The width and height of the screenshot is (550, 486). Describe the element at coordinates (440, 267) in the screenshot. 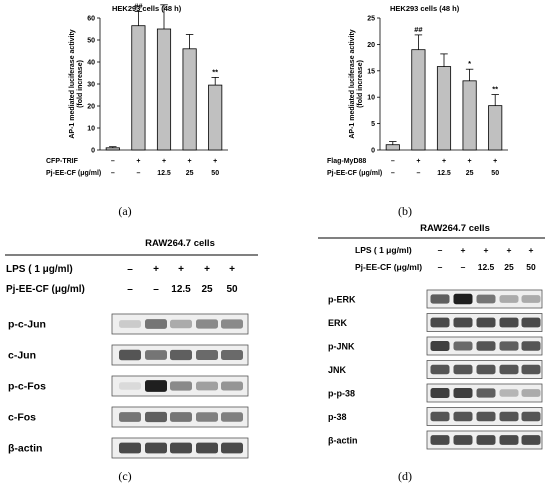

I see `blot-d-row-1-0: –` at that location.